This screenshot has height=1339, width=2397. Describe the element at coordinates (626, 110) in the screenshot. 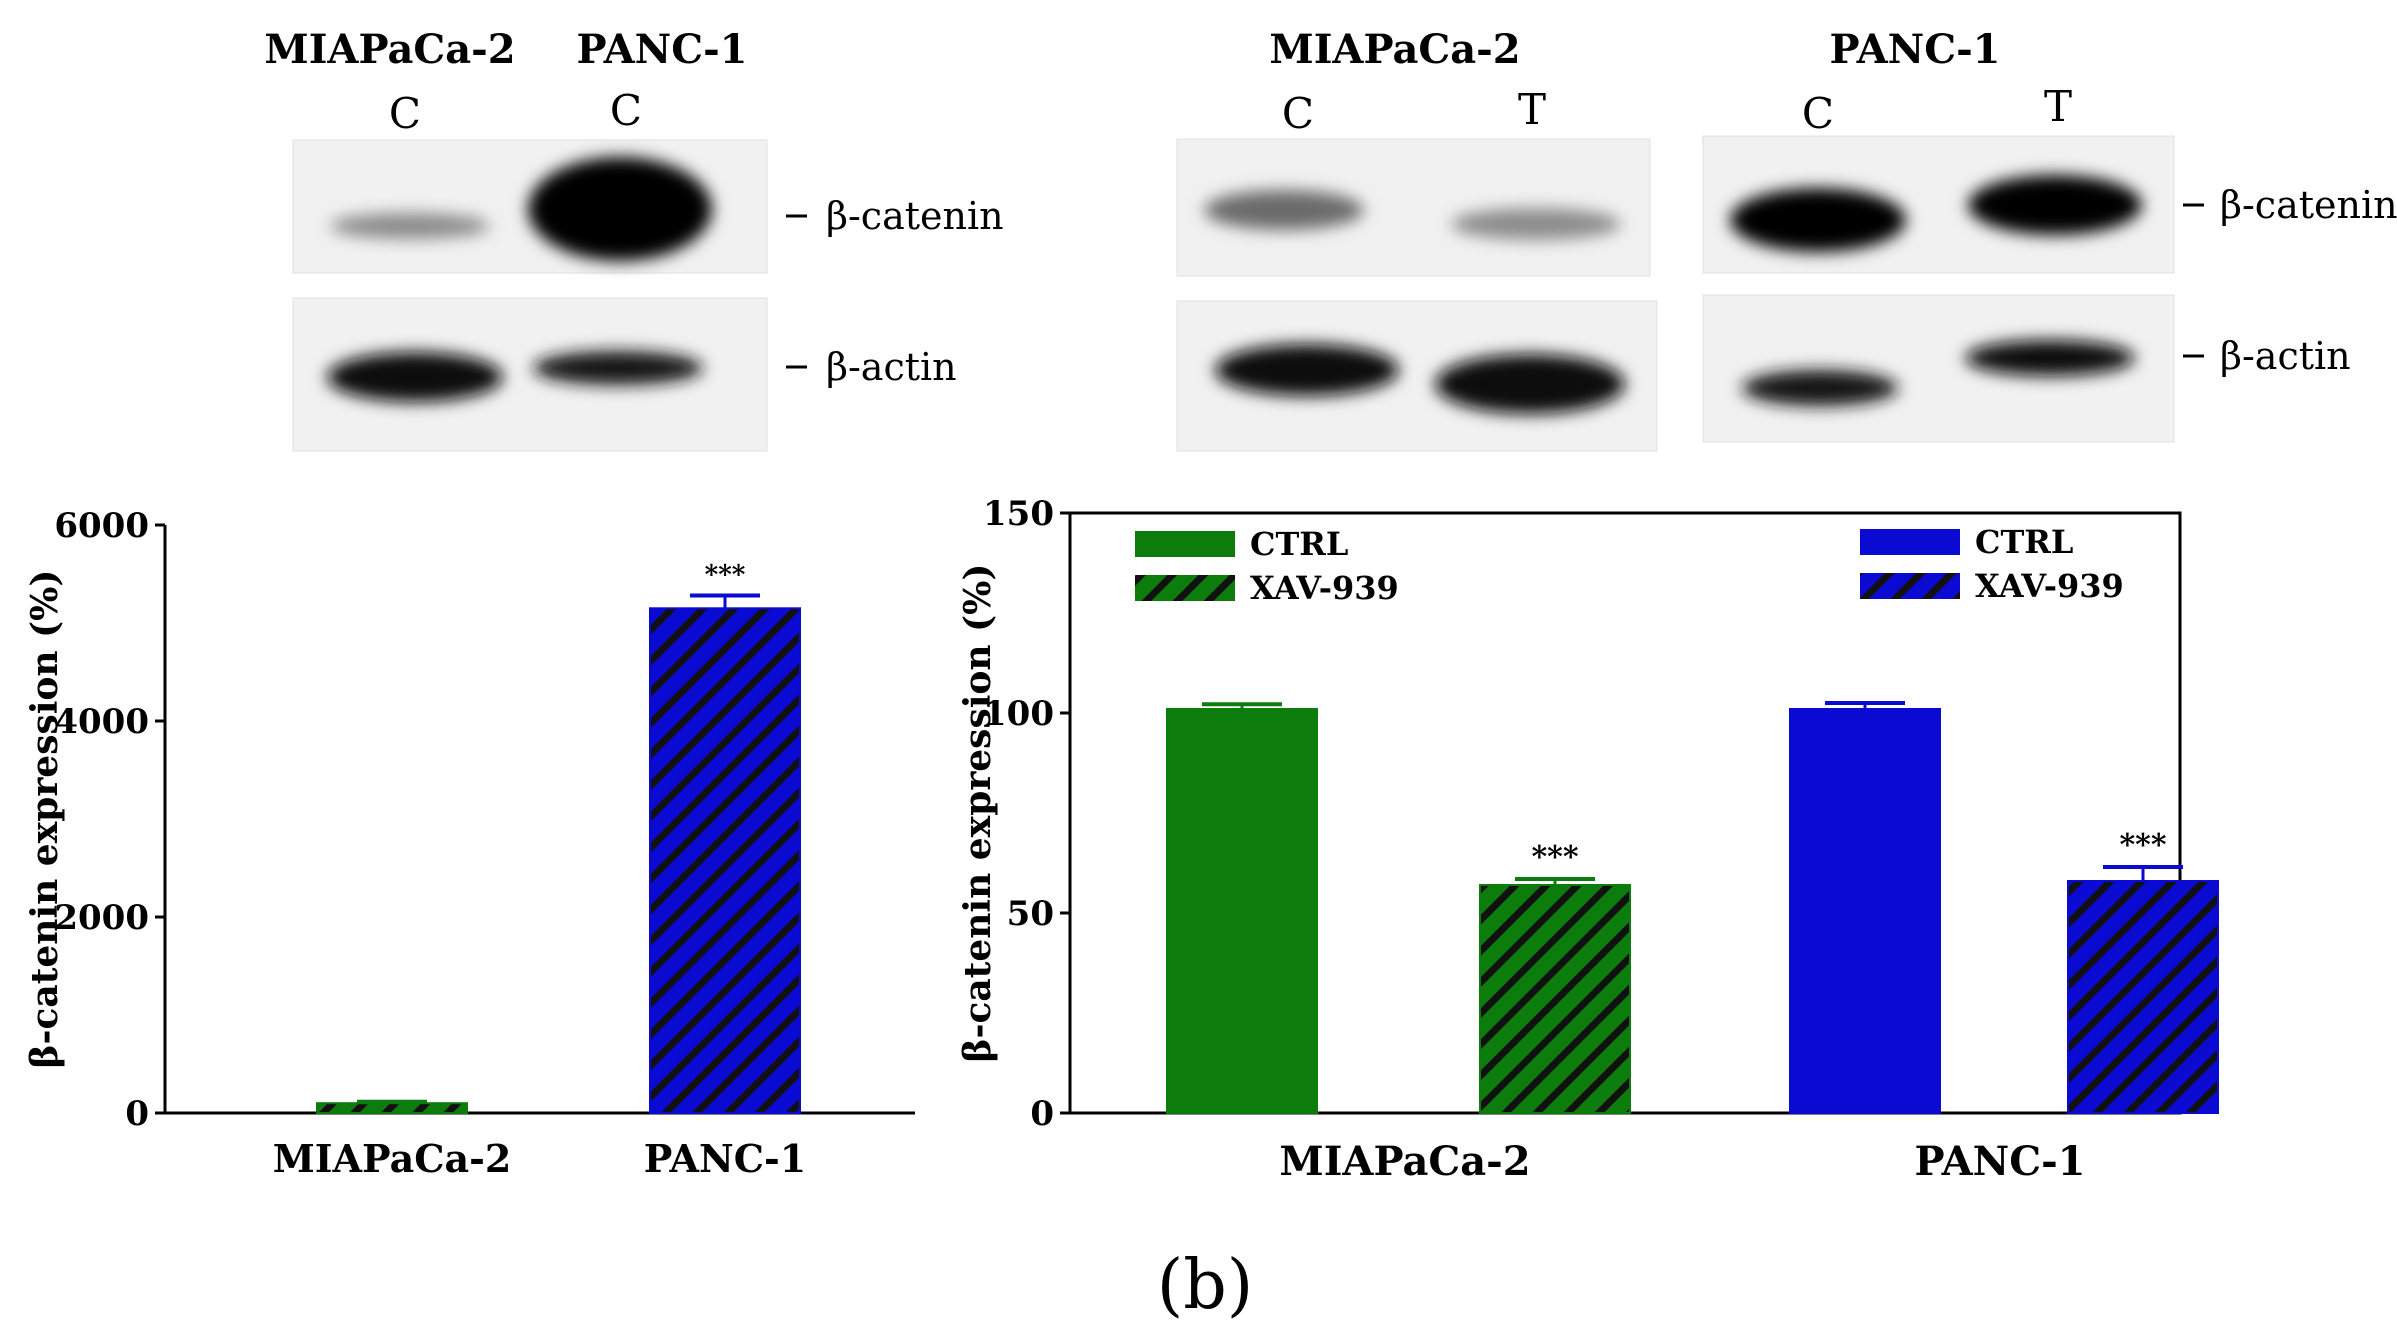

I see `blot-left-lane-2: C` at that location.